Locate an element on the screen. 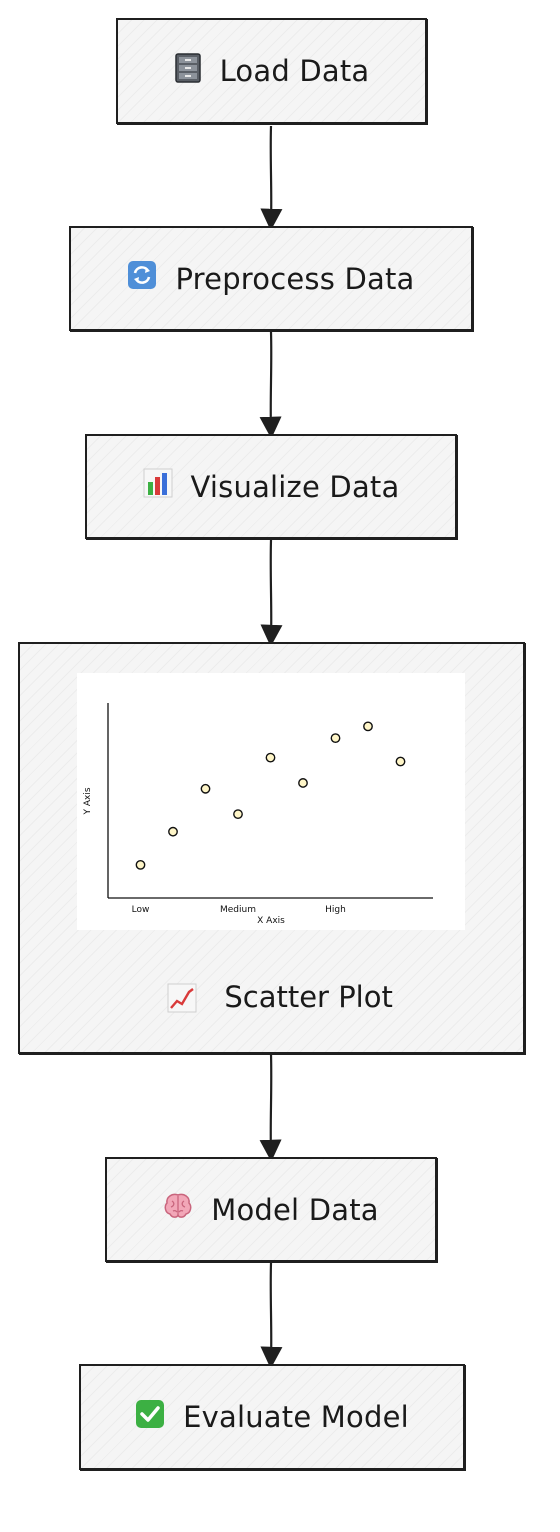  node-visualize-data: Visualize Data is located at coordinates (271, 486).